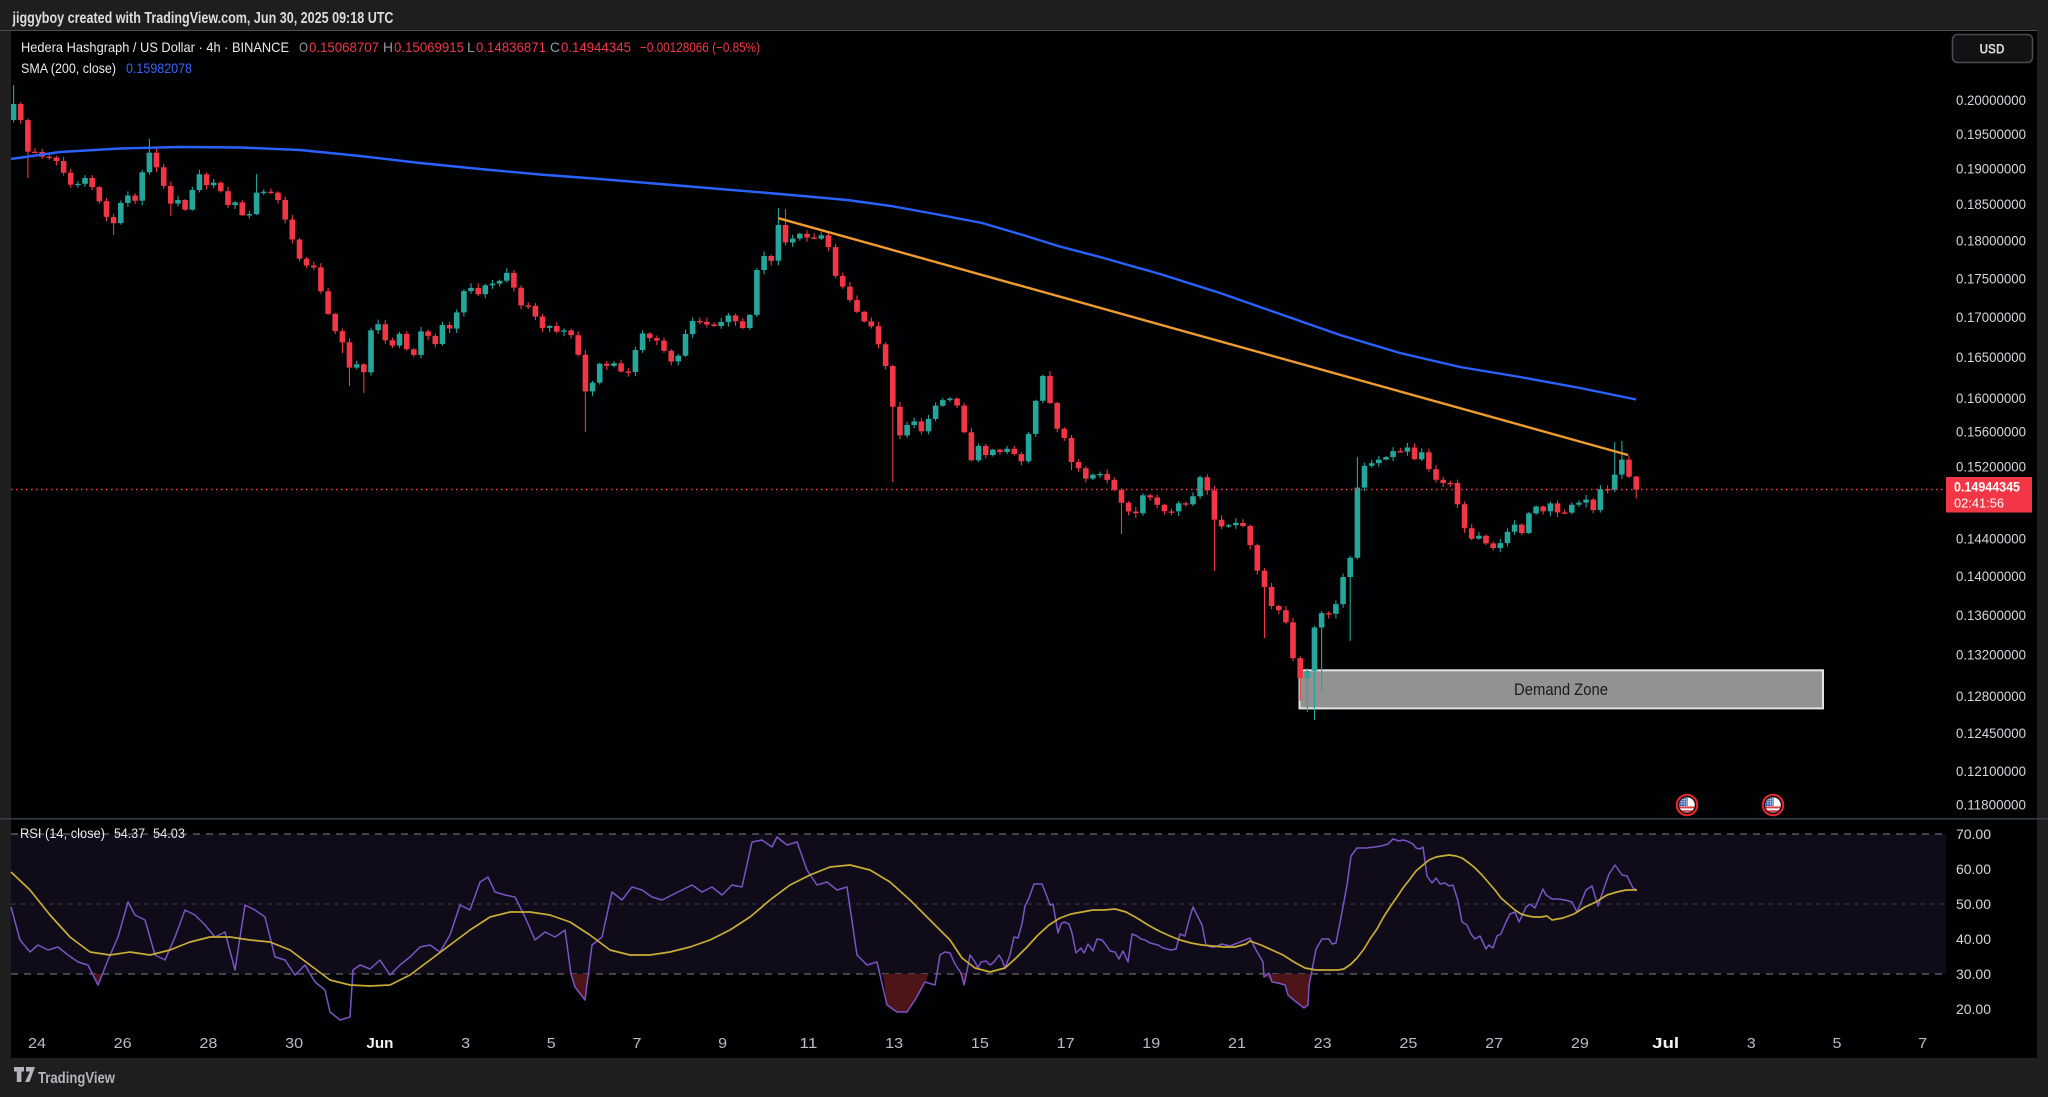  Describe the element at coordinates (722, 1044) in the screenshot. I see `svg-text: 9` at that location.